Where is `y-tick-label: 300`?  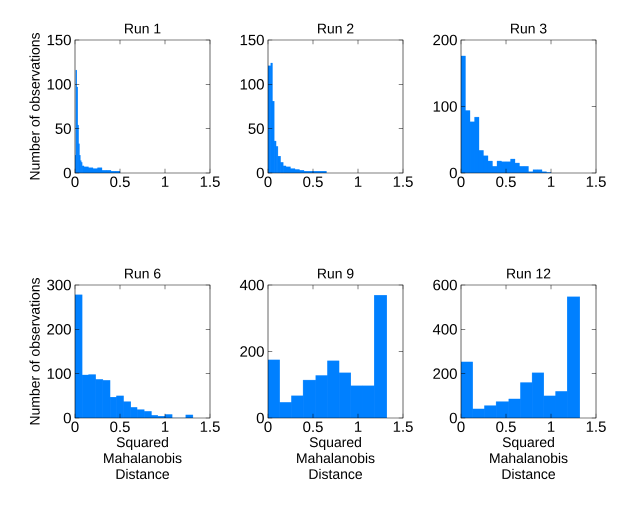 y-tick-label: 300 is located at coordinates (59, 285).